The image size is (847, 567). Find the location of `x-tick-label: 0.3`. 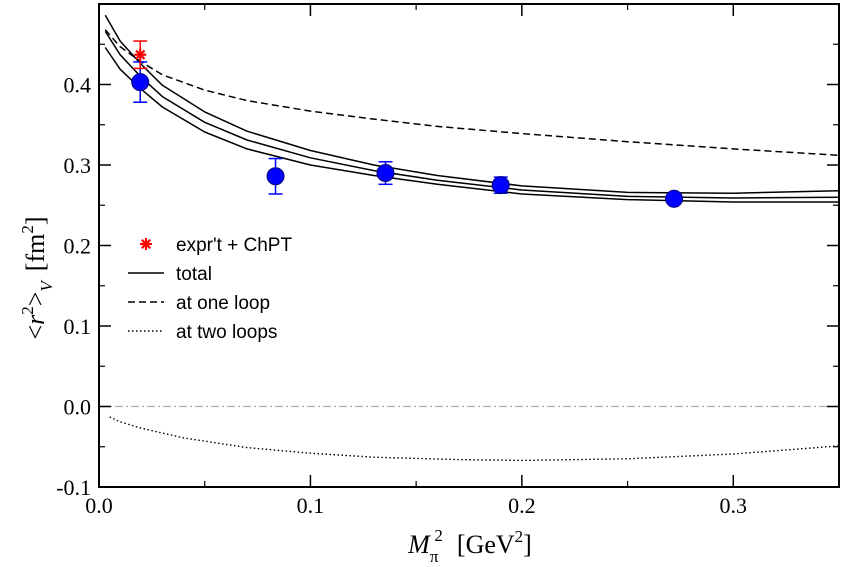

x-tick-label: 0.3 is located at coordinates (734, 505).